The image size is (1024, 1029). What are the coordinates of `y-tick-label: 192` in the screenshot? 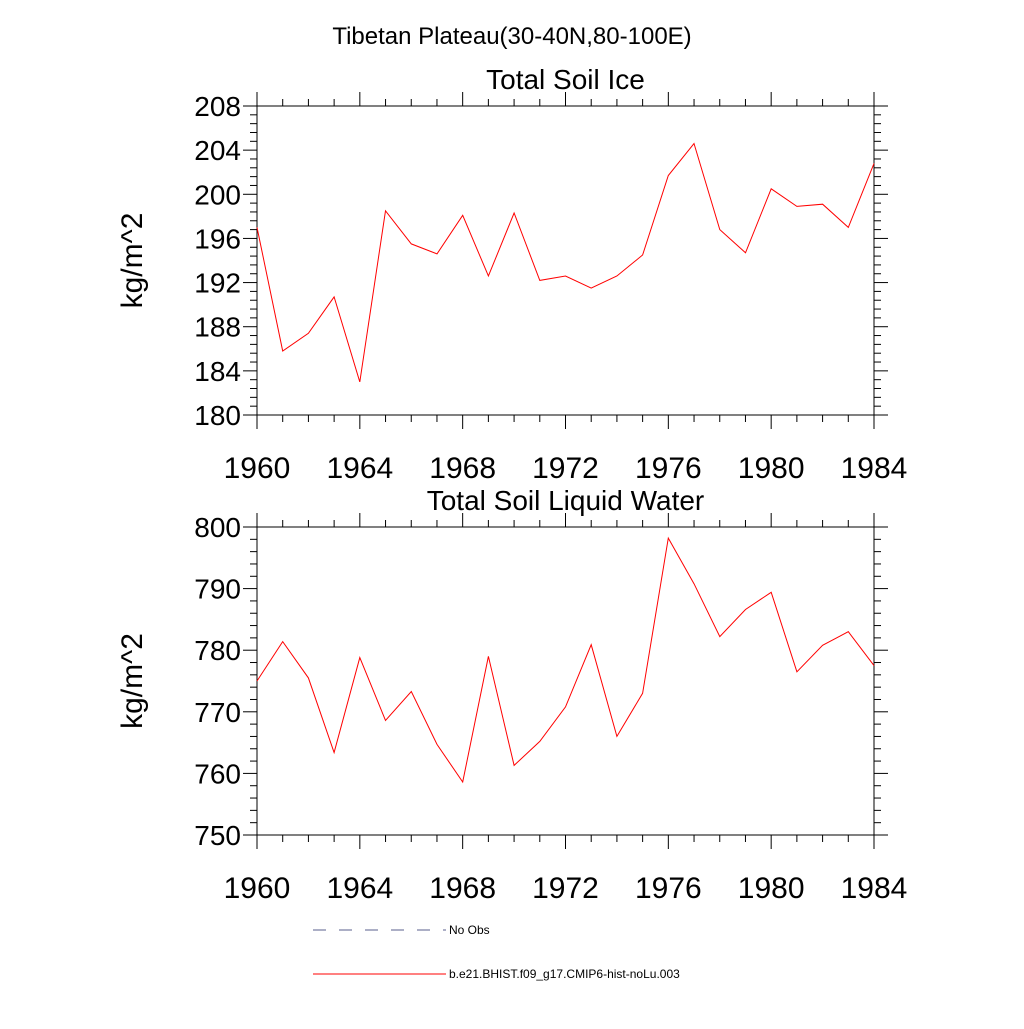 It's located at (217, 283).